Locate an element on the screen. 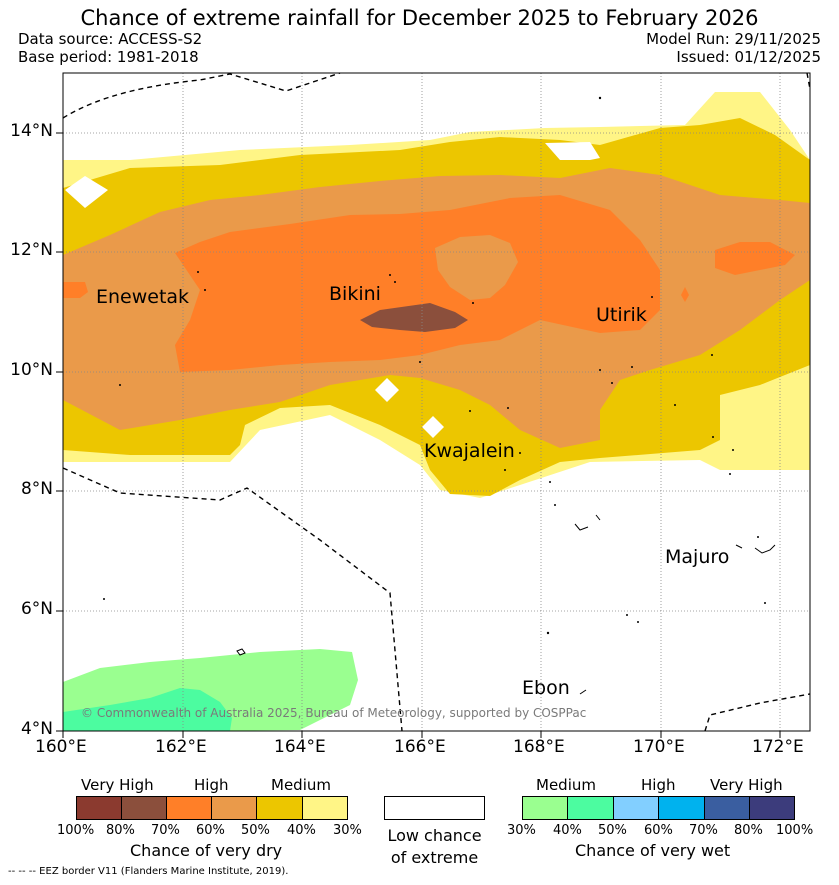  wet-legend-header: Very High is located at coordinates (746, 785).